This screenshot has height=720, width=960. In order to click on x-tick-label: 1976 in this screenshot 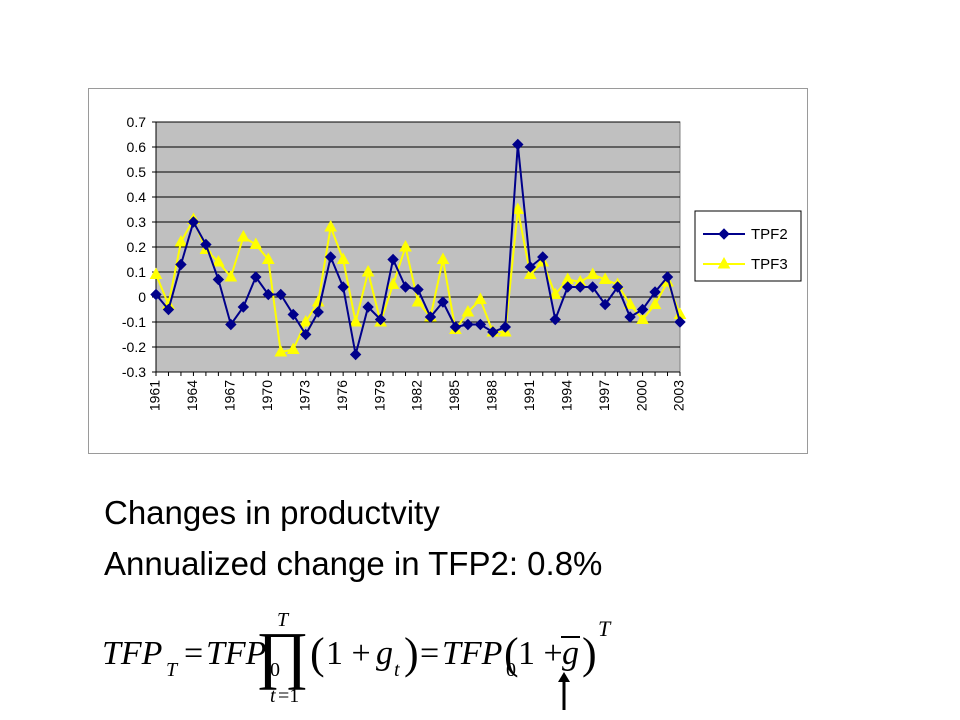, I will do `click(342, 395)`.